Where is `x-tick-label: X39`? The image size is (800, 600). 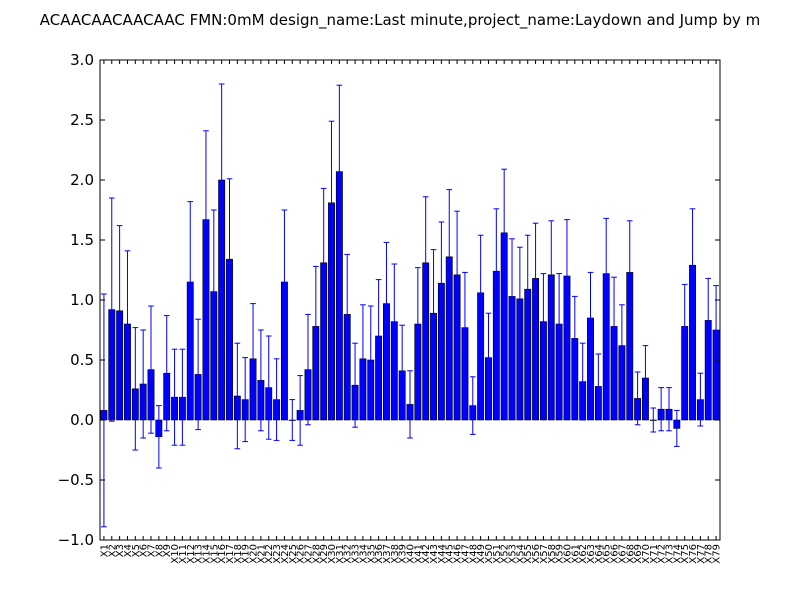
x-tick-label: X39 is located at coordinates (403, 554).